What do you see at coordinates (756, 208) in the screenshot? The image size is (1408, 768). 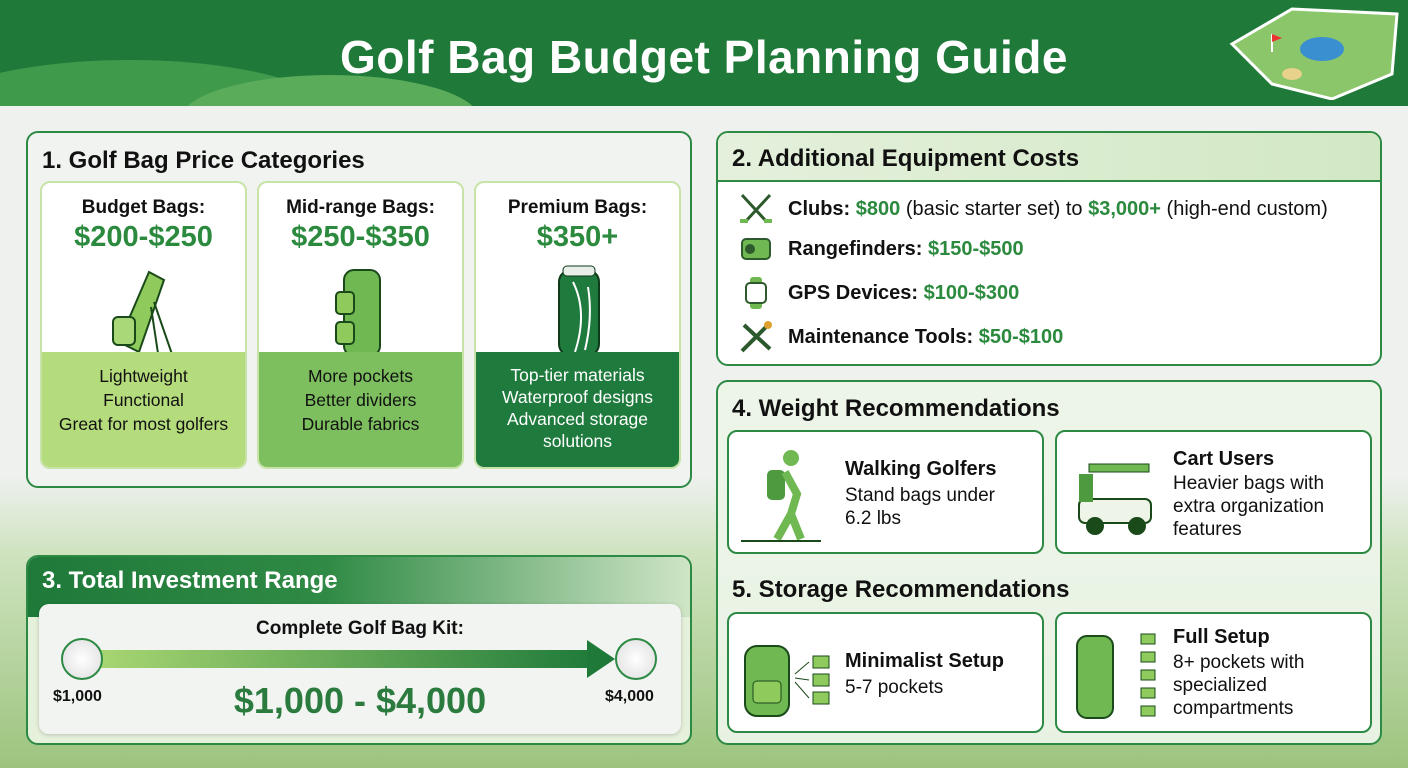 I see `golf-clubs-icon` at bounding box center [756, 208].